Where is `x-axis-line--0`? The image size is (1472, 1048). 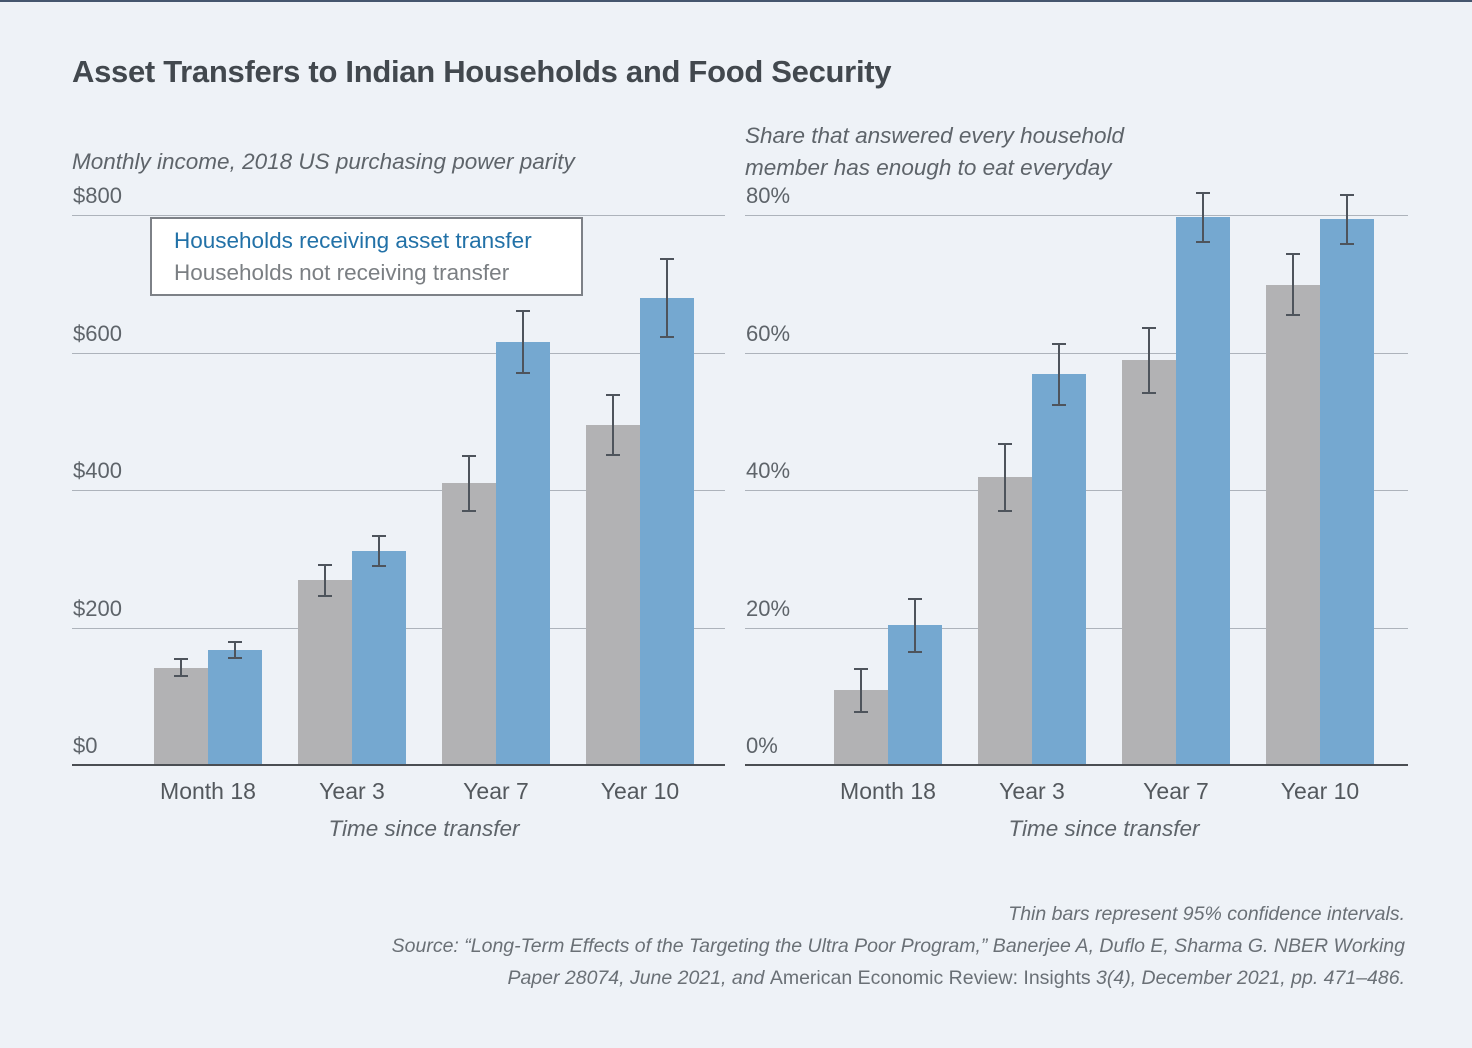
x-axis-line--0 is located at coordinates (398, 765).